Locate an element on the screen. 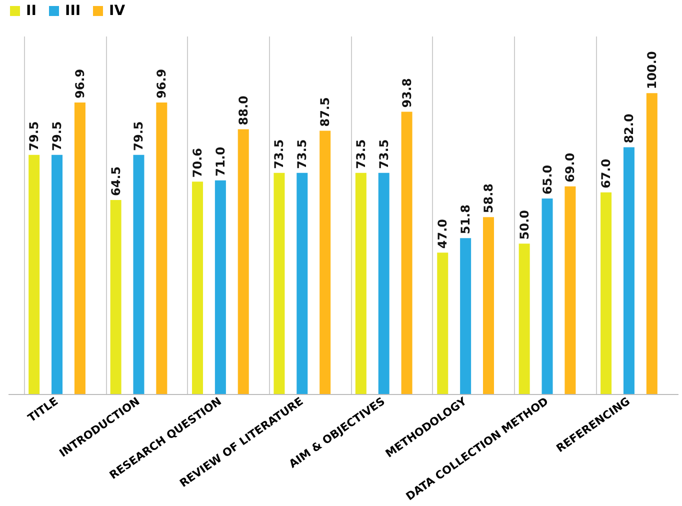 The width and height of the screenshot is (682, 506). data-label: 88.0 is located at coordinates (243, 111).